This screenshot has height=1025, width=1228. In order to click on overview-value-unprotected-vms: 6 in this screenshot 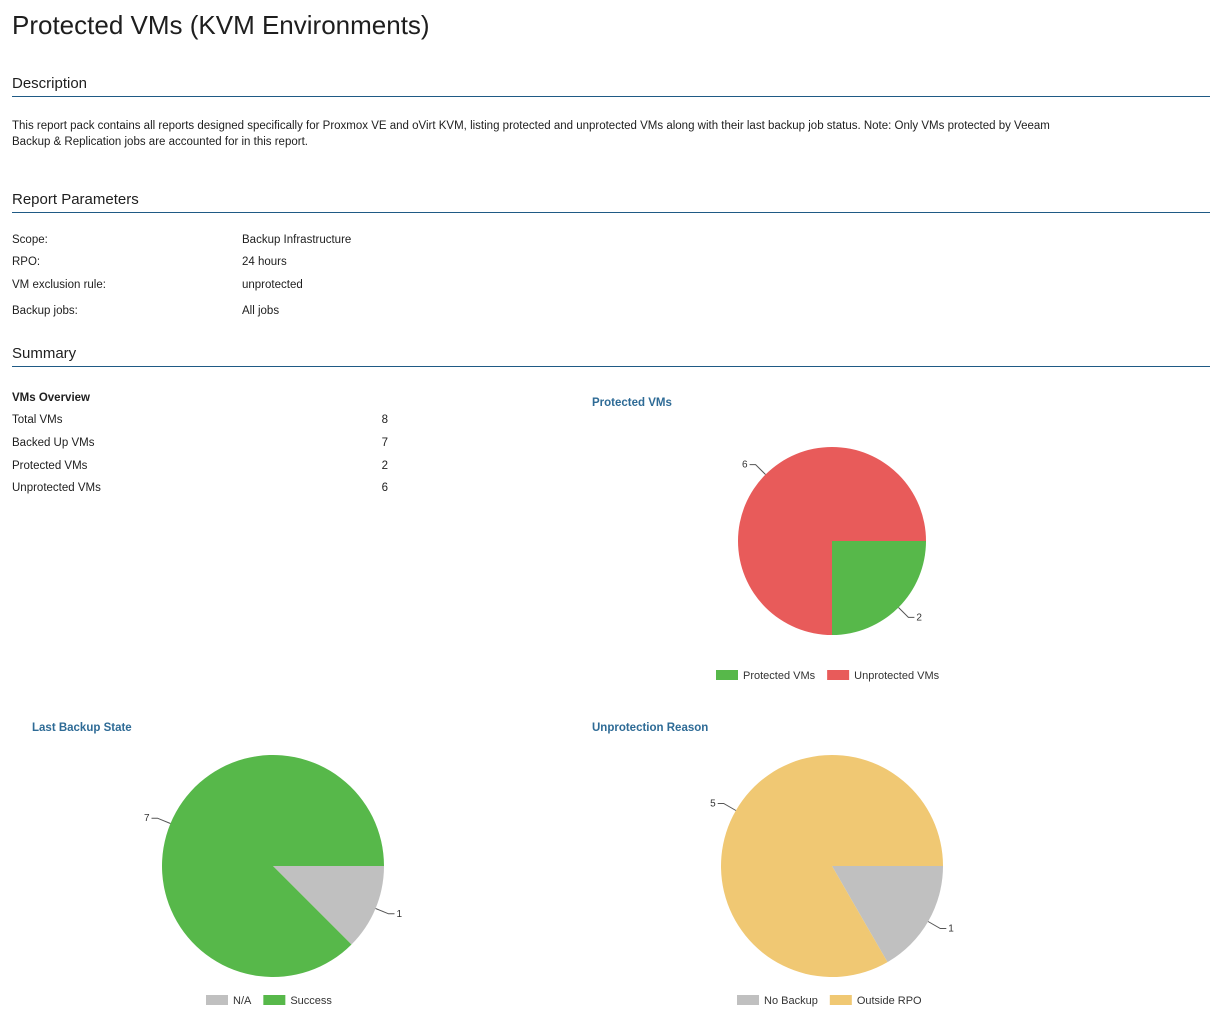, I will do `click(384, 488)`.